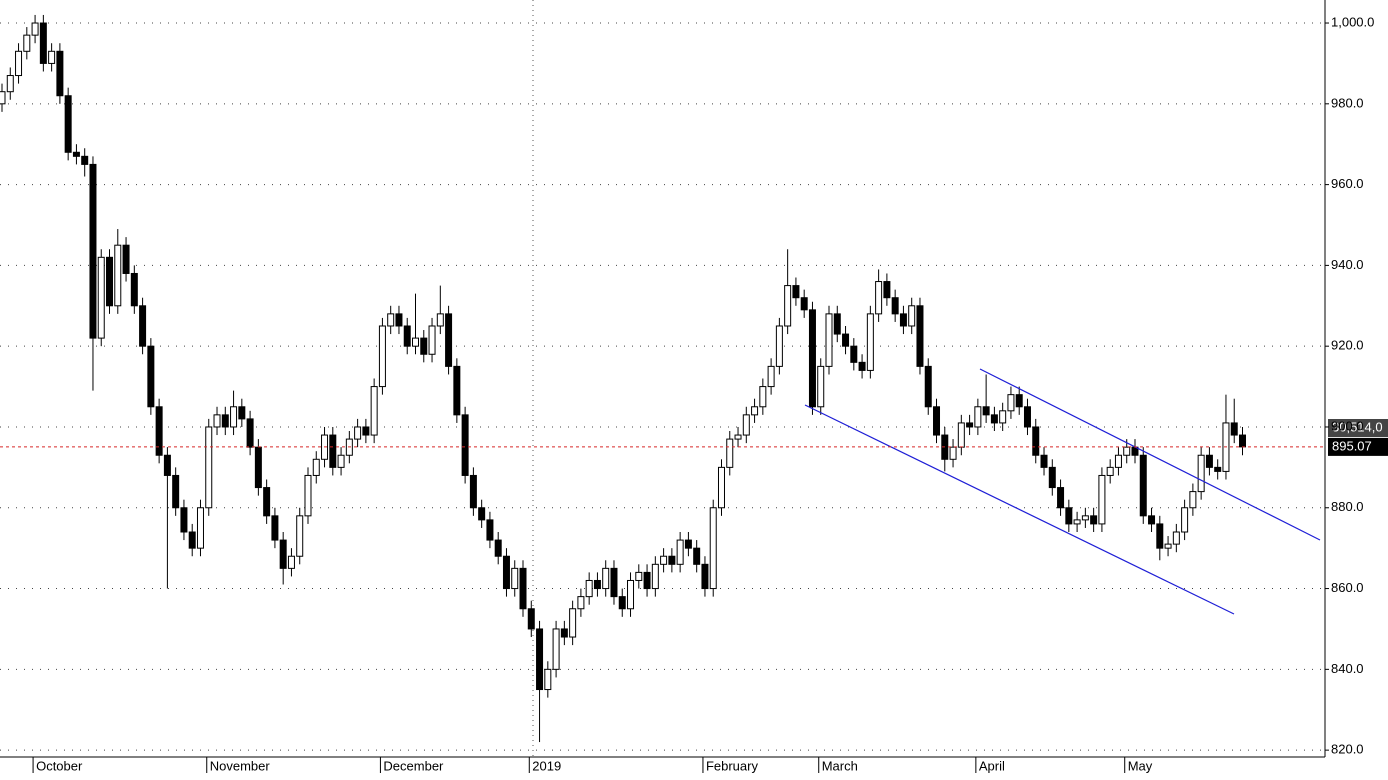  I want to click on trend-line-upper, so click(1150, 454).